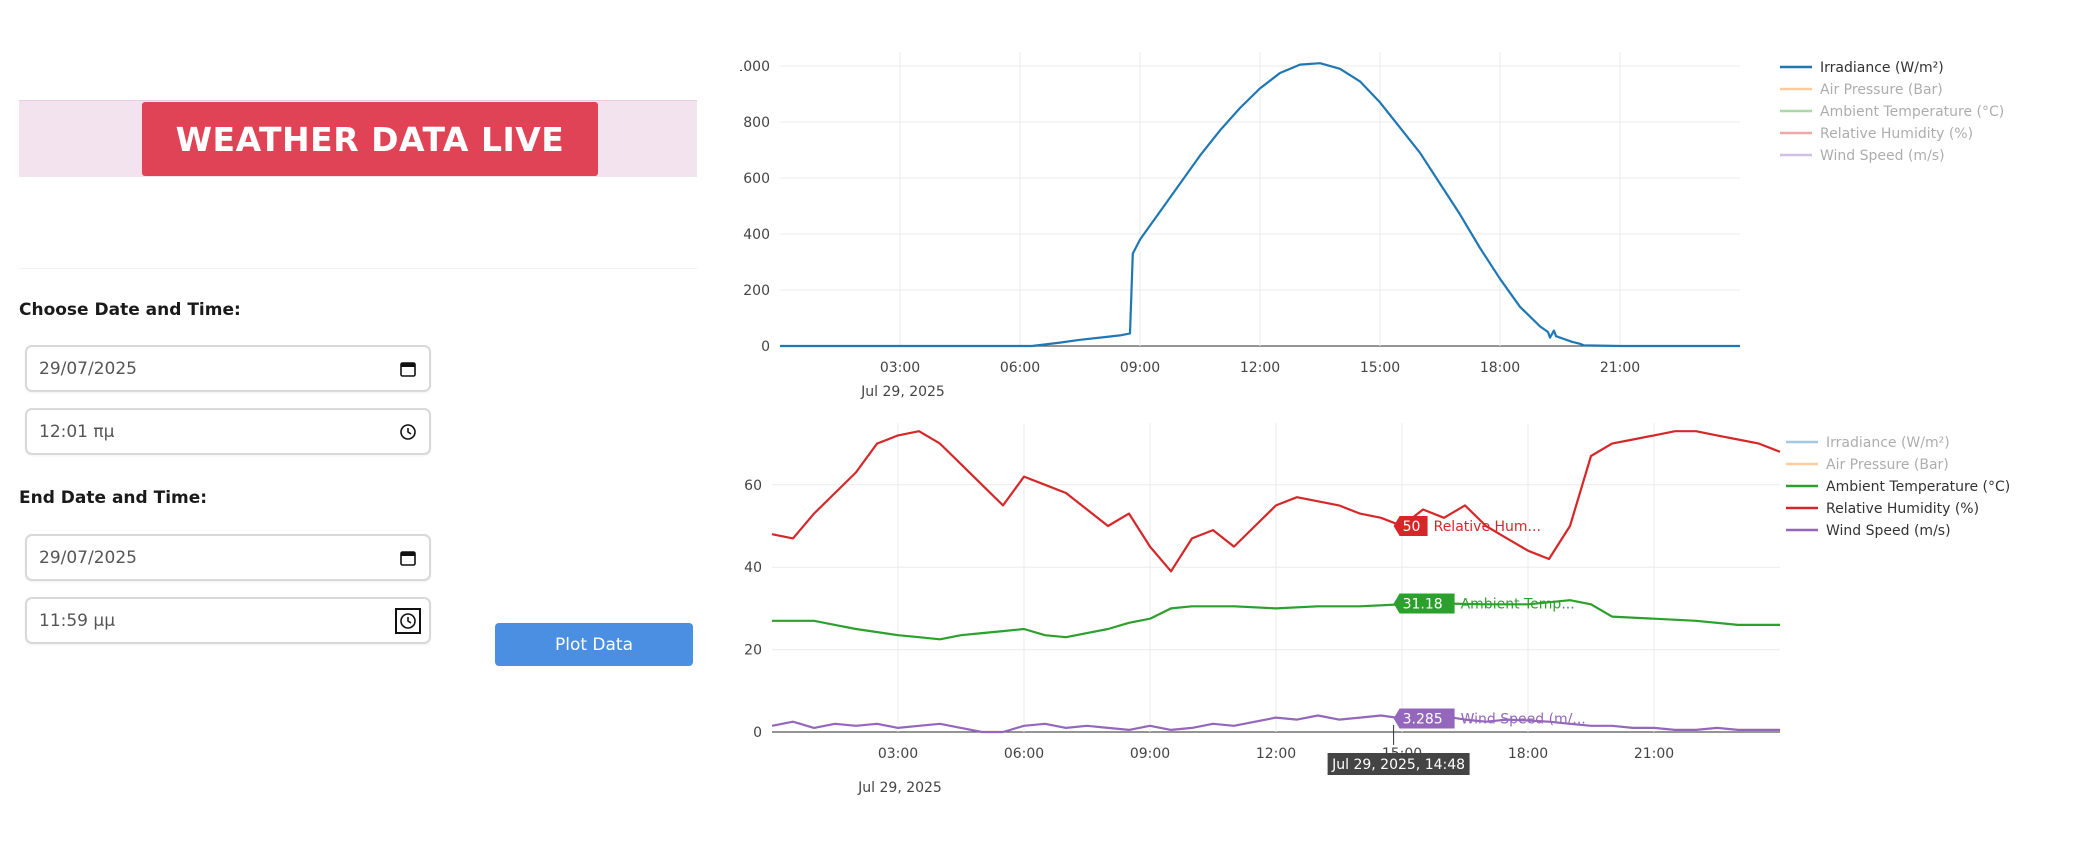  I want to click on x-tick-label: 15:00, so click(1380, 368).